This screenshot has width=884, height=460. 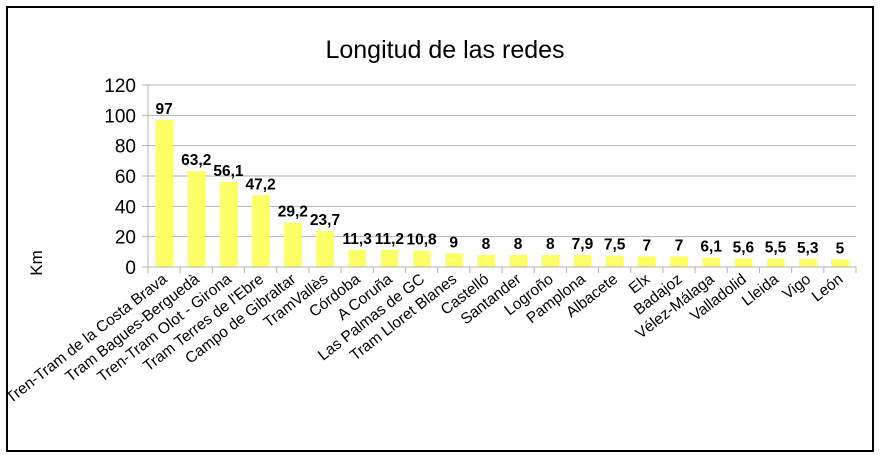 What do you see at coordinates (760, 290) in the screenshot?
I see `x-tick-label: Lleida` at bounding box center [760, 290].